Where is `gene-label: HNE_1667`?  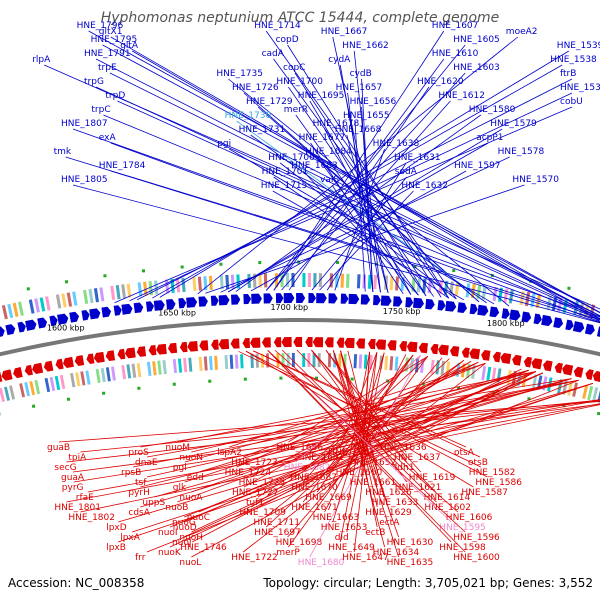
gene-label: HNE_1667 is located at coordinates (344, 32).